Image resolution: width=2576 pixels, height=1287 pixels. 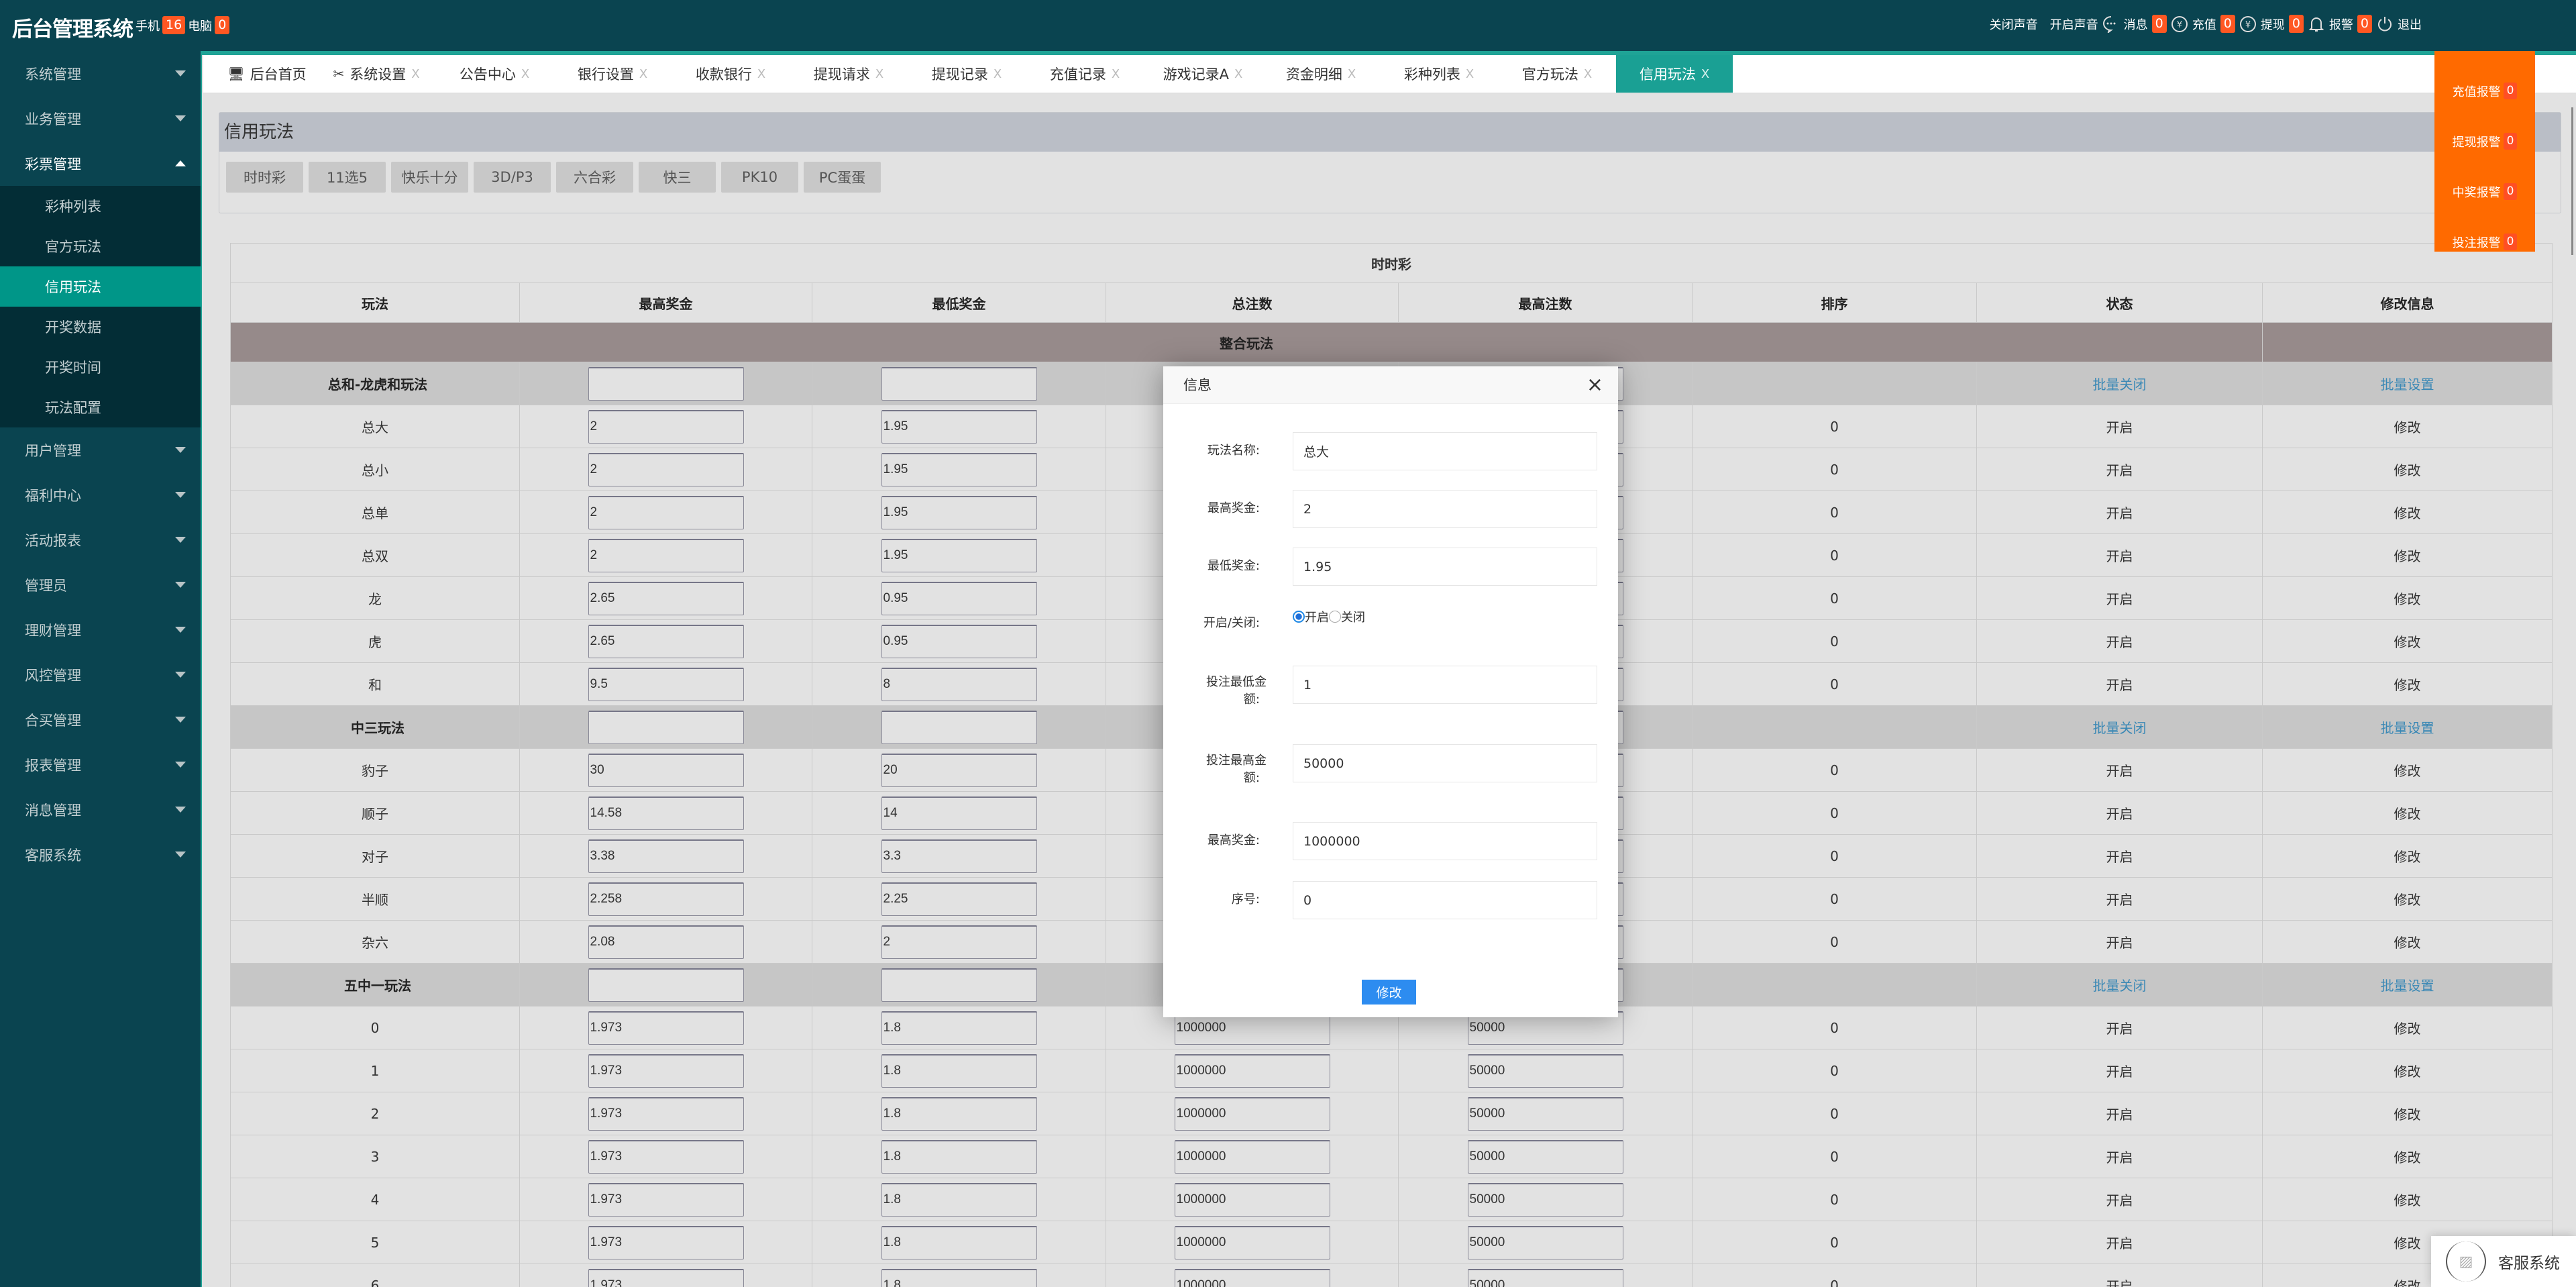 What do you see at coordinates (1445, 685) in the screenshot?
I see `min-bet-input` at bounding box center [1445, 685].